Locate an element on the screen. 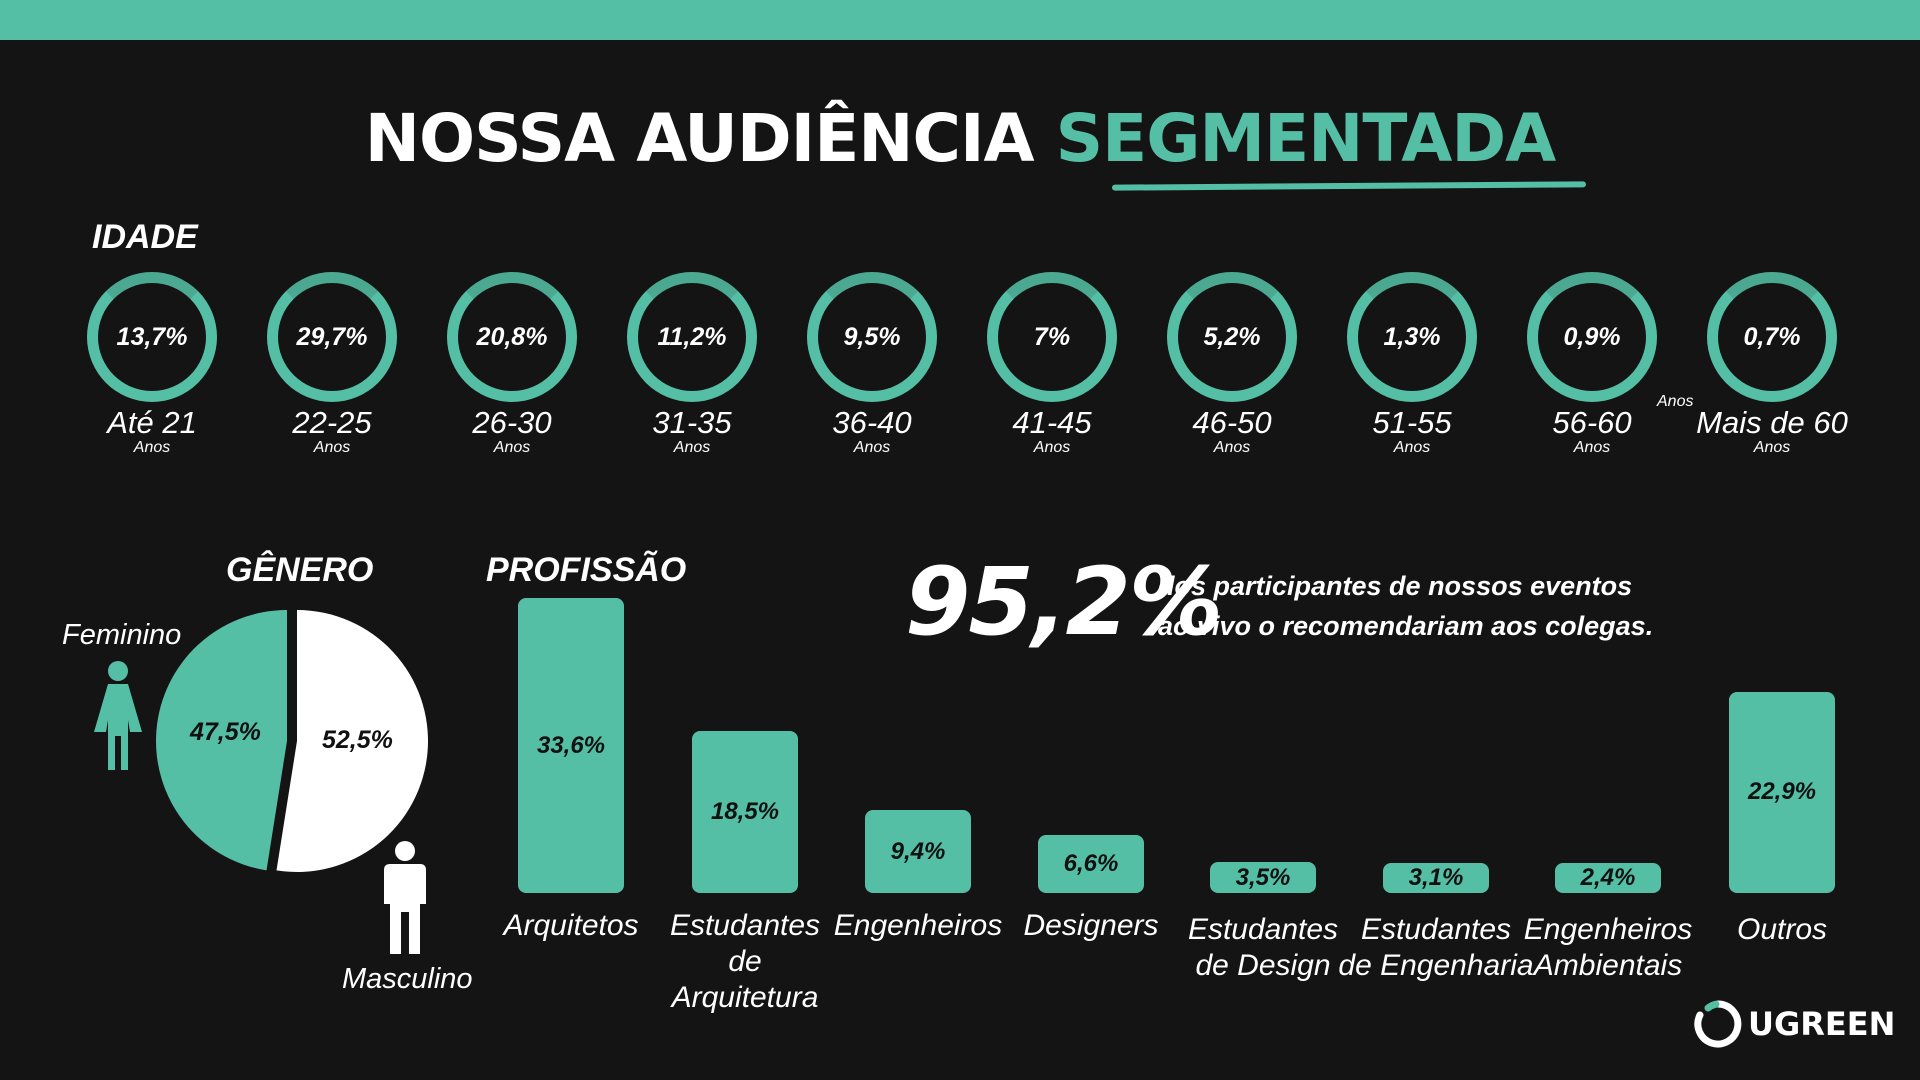 This screenshot has height=1080, width=1920. profession-bar: 6,6% is located at coordinates (1091, 864).